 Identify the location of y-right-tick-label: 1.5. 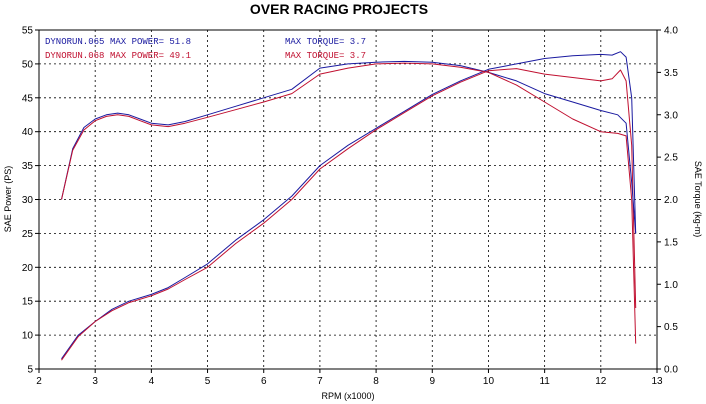
(671, 242).